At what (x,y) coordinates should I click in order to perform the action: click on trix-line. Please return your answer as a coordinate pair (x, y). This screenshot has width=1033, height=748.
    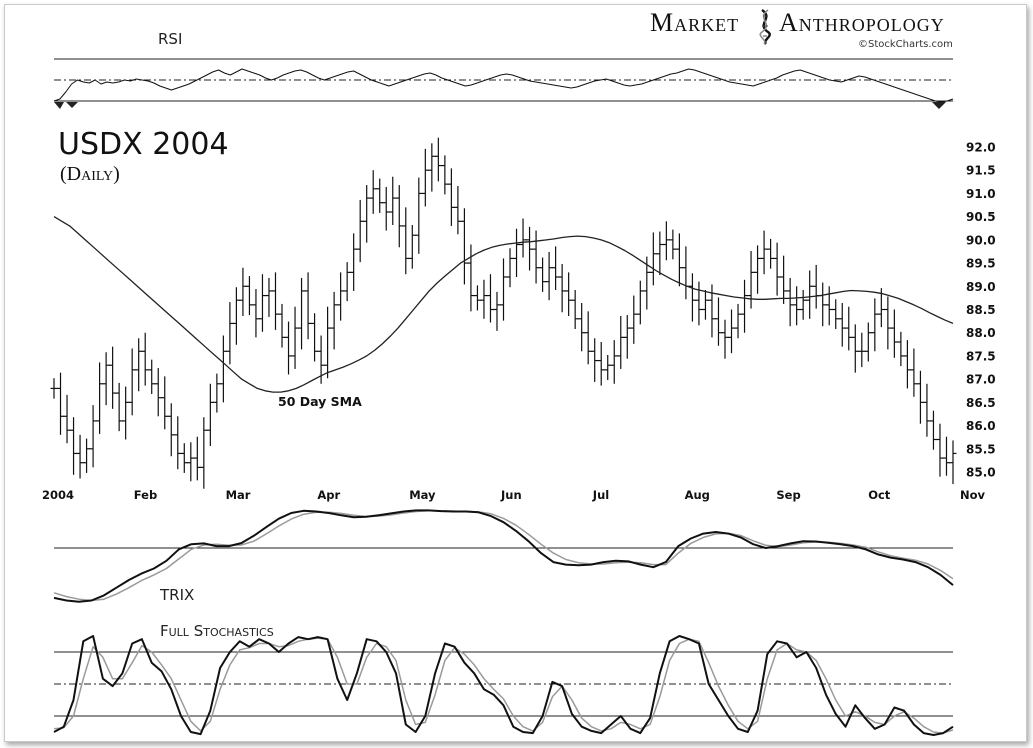
    Looking at the image, I should click on (503, 556).